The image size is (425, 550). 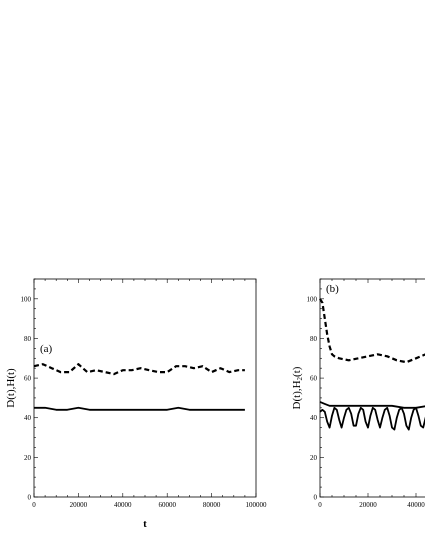 I want to click on panel-a-xlabel: t, so click(x=145, y=524).